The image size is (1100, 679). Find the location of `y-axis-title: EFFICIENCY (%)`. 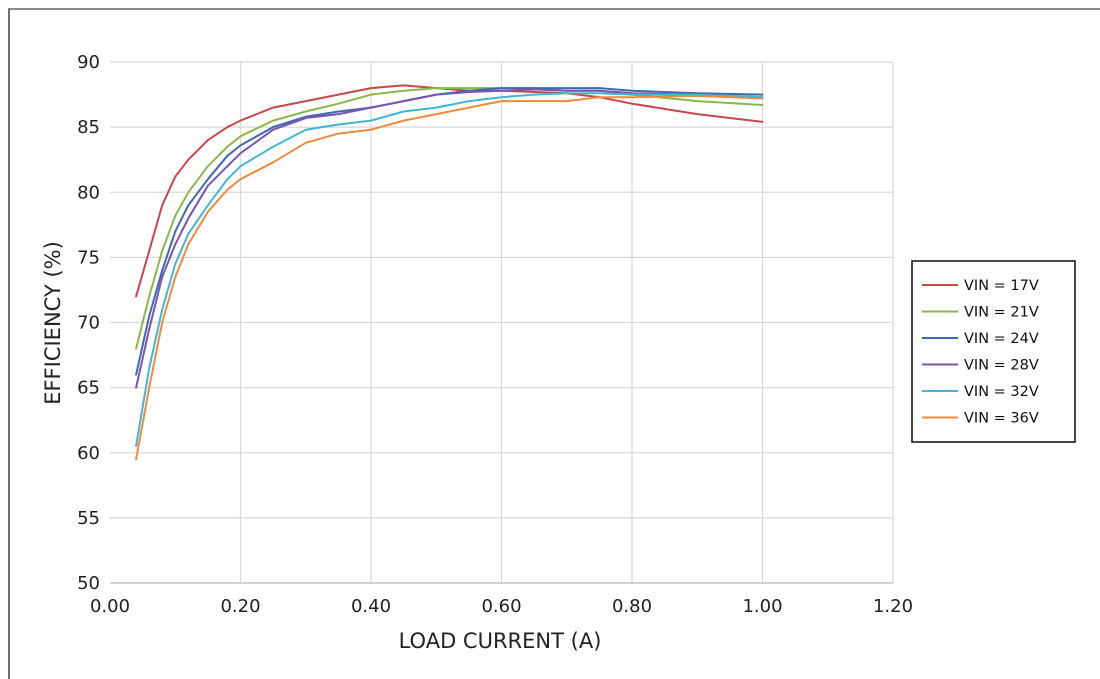

y-axis-title: EFFICIENCY (%) is located at coordinates (53, 323).